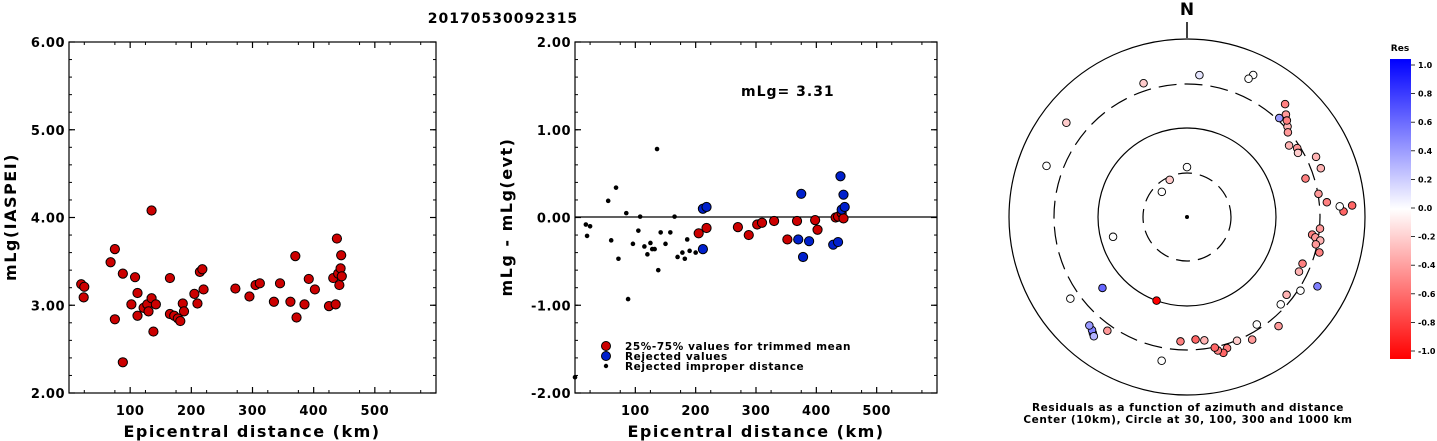 Image resolution: width=1437 pixels, height=441 pixels. Describe the element at coordinates (1427, 294) in the screenshot. I see `colorbar-tick-label: -0.6` at that location.